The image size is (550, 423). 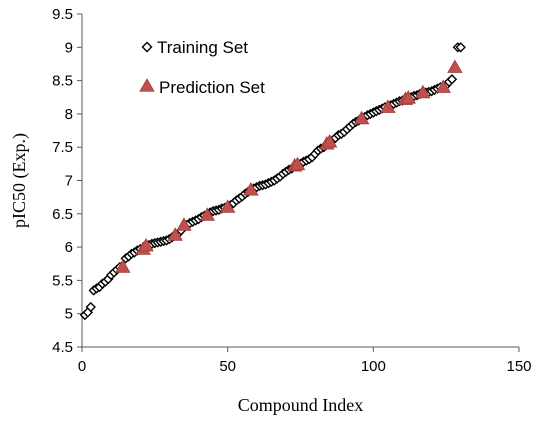 I want to click on legend-item-training: Training Set, so click(x=194, y=47).